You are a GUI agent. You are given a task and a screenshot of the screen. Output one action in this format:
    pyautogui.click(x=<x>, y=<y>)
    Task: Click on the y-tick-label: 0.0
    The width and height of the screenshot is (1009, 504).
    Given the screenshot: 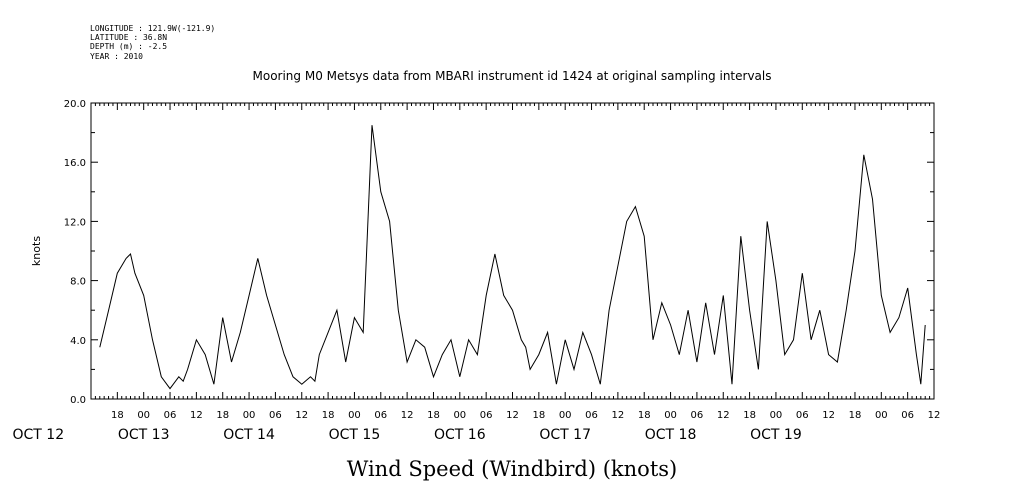 What is the action you would take?
    pyautogui.click(x=78, y=400)
    